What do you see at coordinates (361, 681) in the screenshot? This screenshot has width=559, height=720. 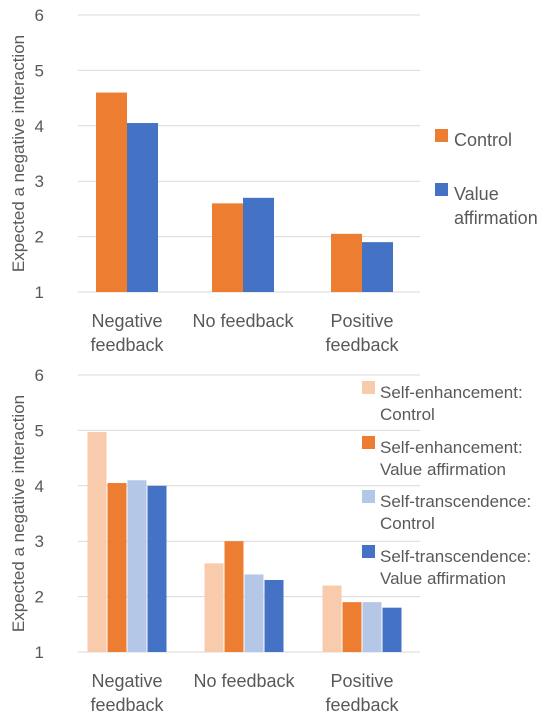 I see `bottom-category-label: Positive` at bounding box center [361, 681].